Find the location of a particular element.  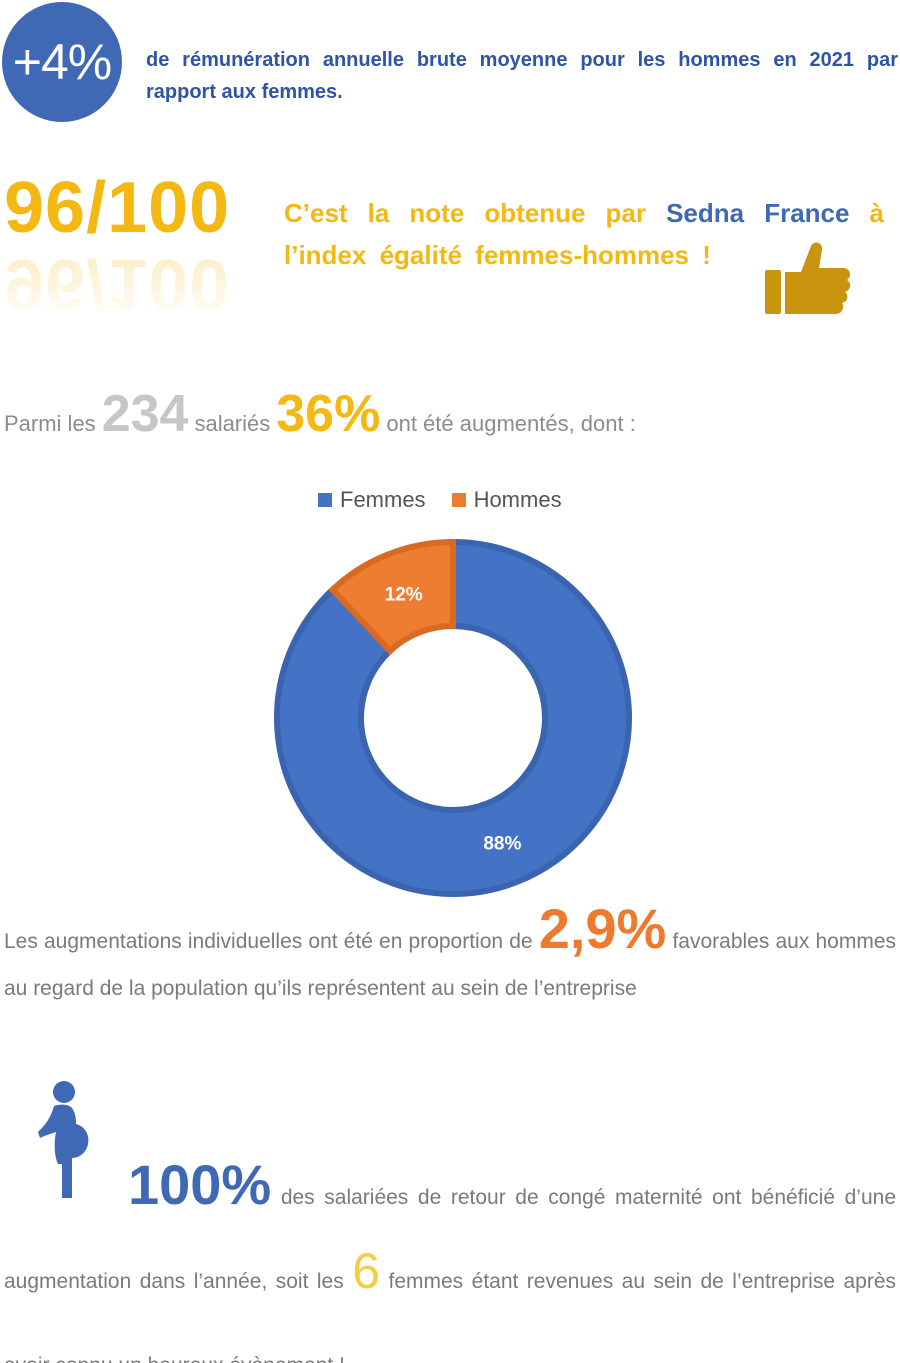

pay-gap-value: +4% is located at coordinates (62, 62).